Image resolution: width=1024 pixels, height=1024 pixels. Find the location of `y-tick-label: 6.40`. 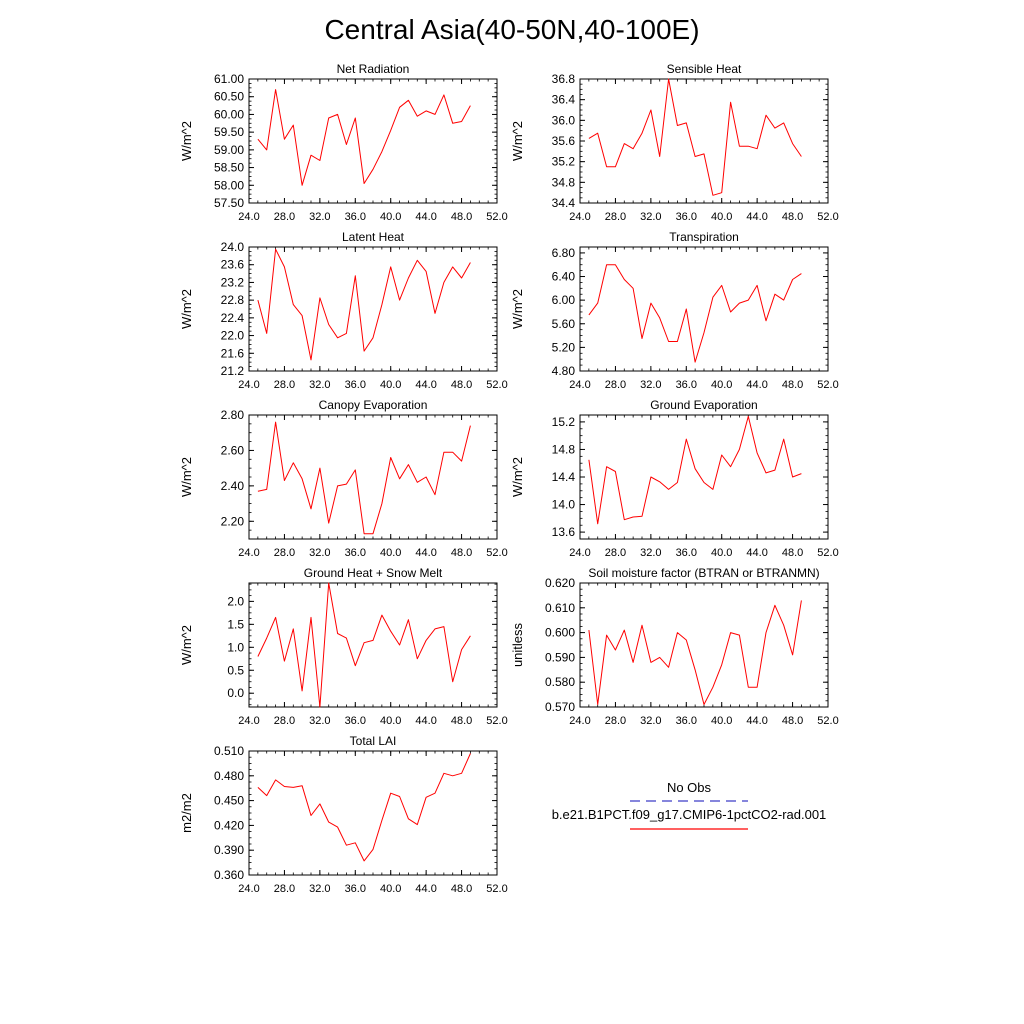

y-tick-label: 6.40 is located at coordinates (564, 277).